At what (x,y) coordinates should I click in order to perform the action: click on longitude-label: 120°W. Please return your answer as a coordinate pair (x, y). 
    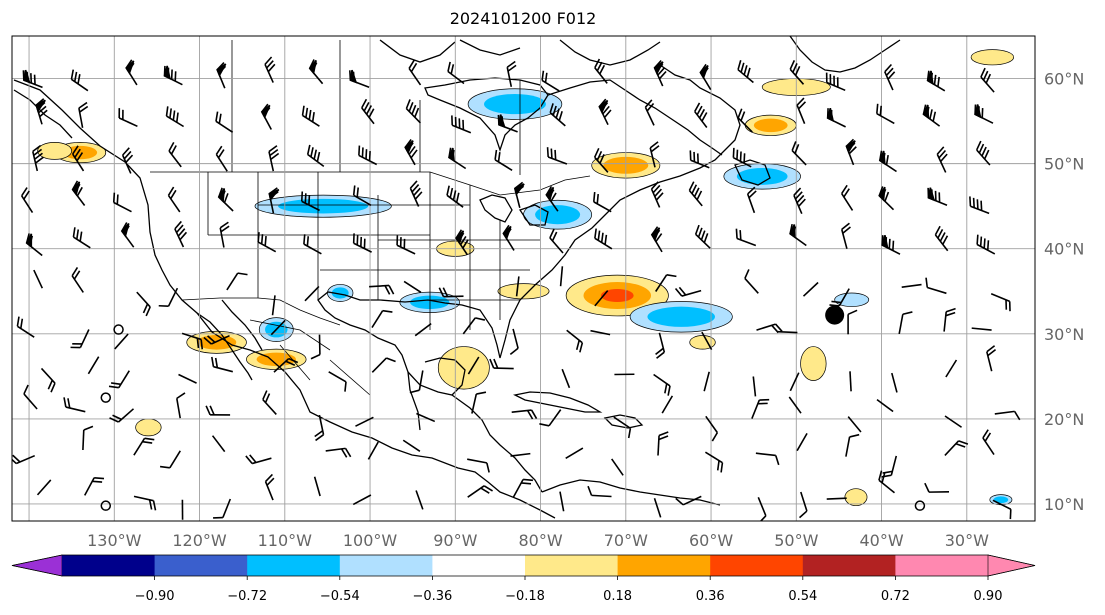
    Looking at the image, I should click on (199, 540).